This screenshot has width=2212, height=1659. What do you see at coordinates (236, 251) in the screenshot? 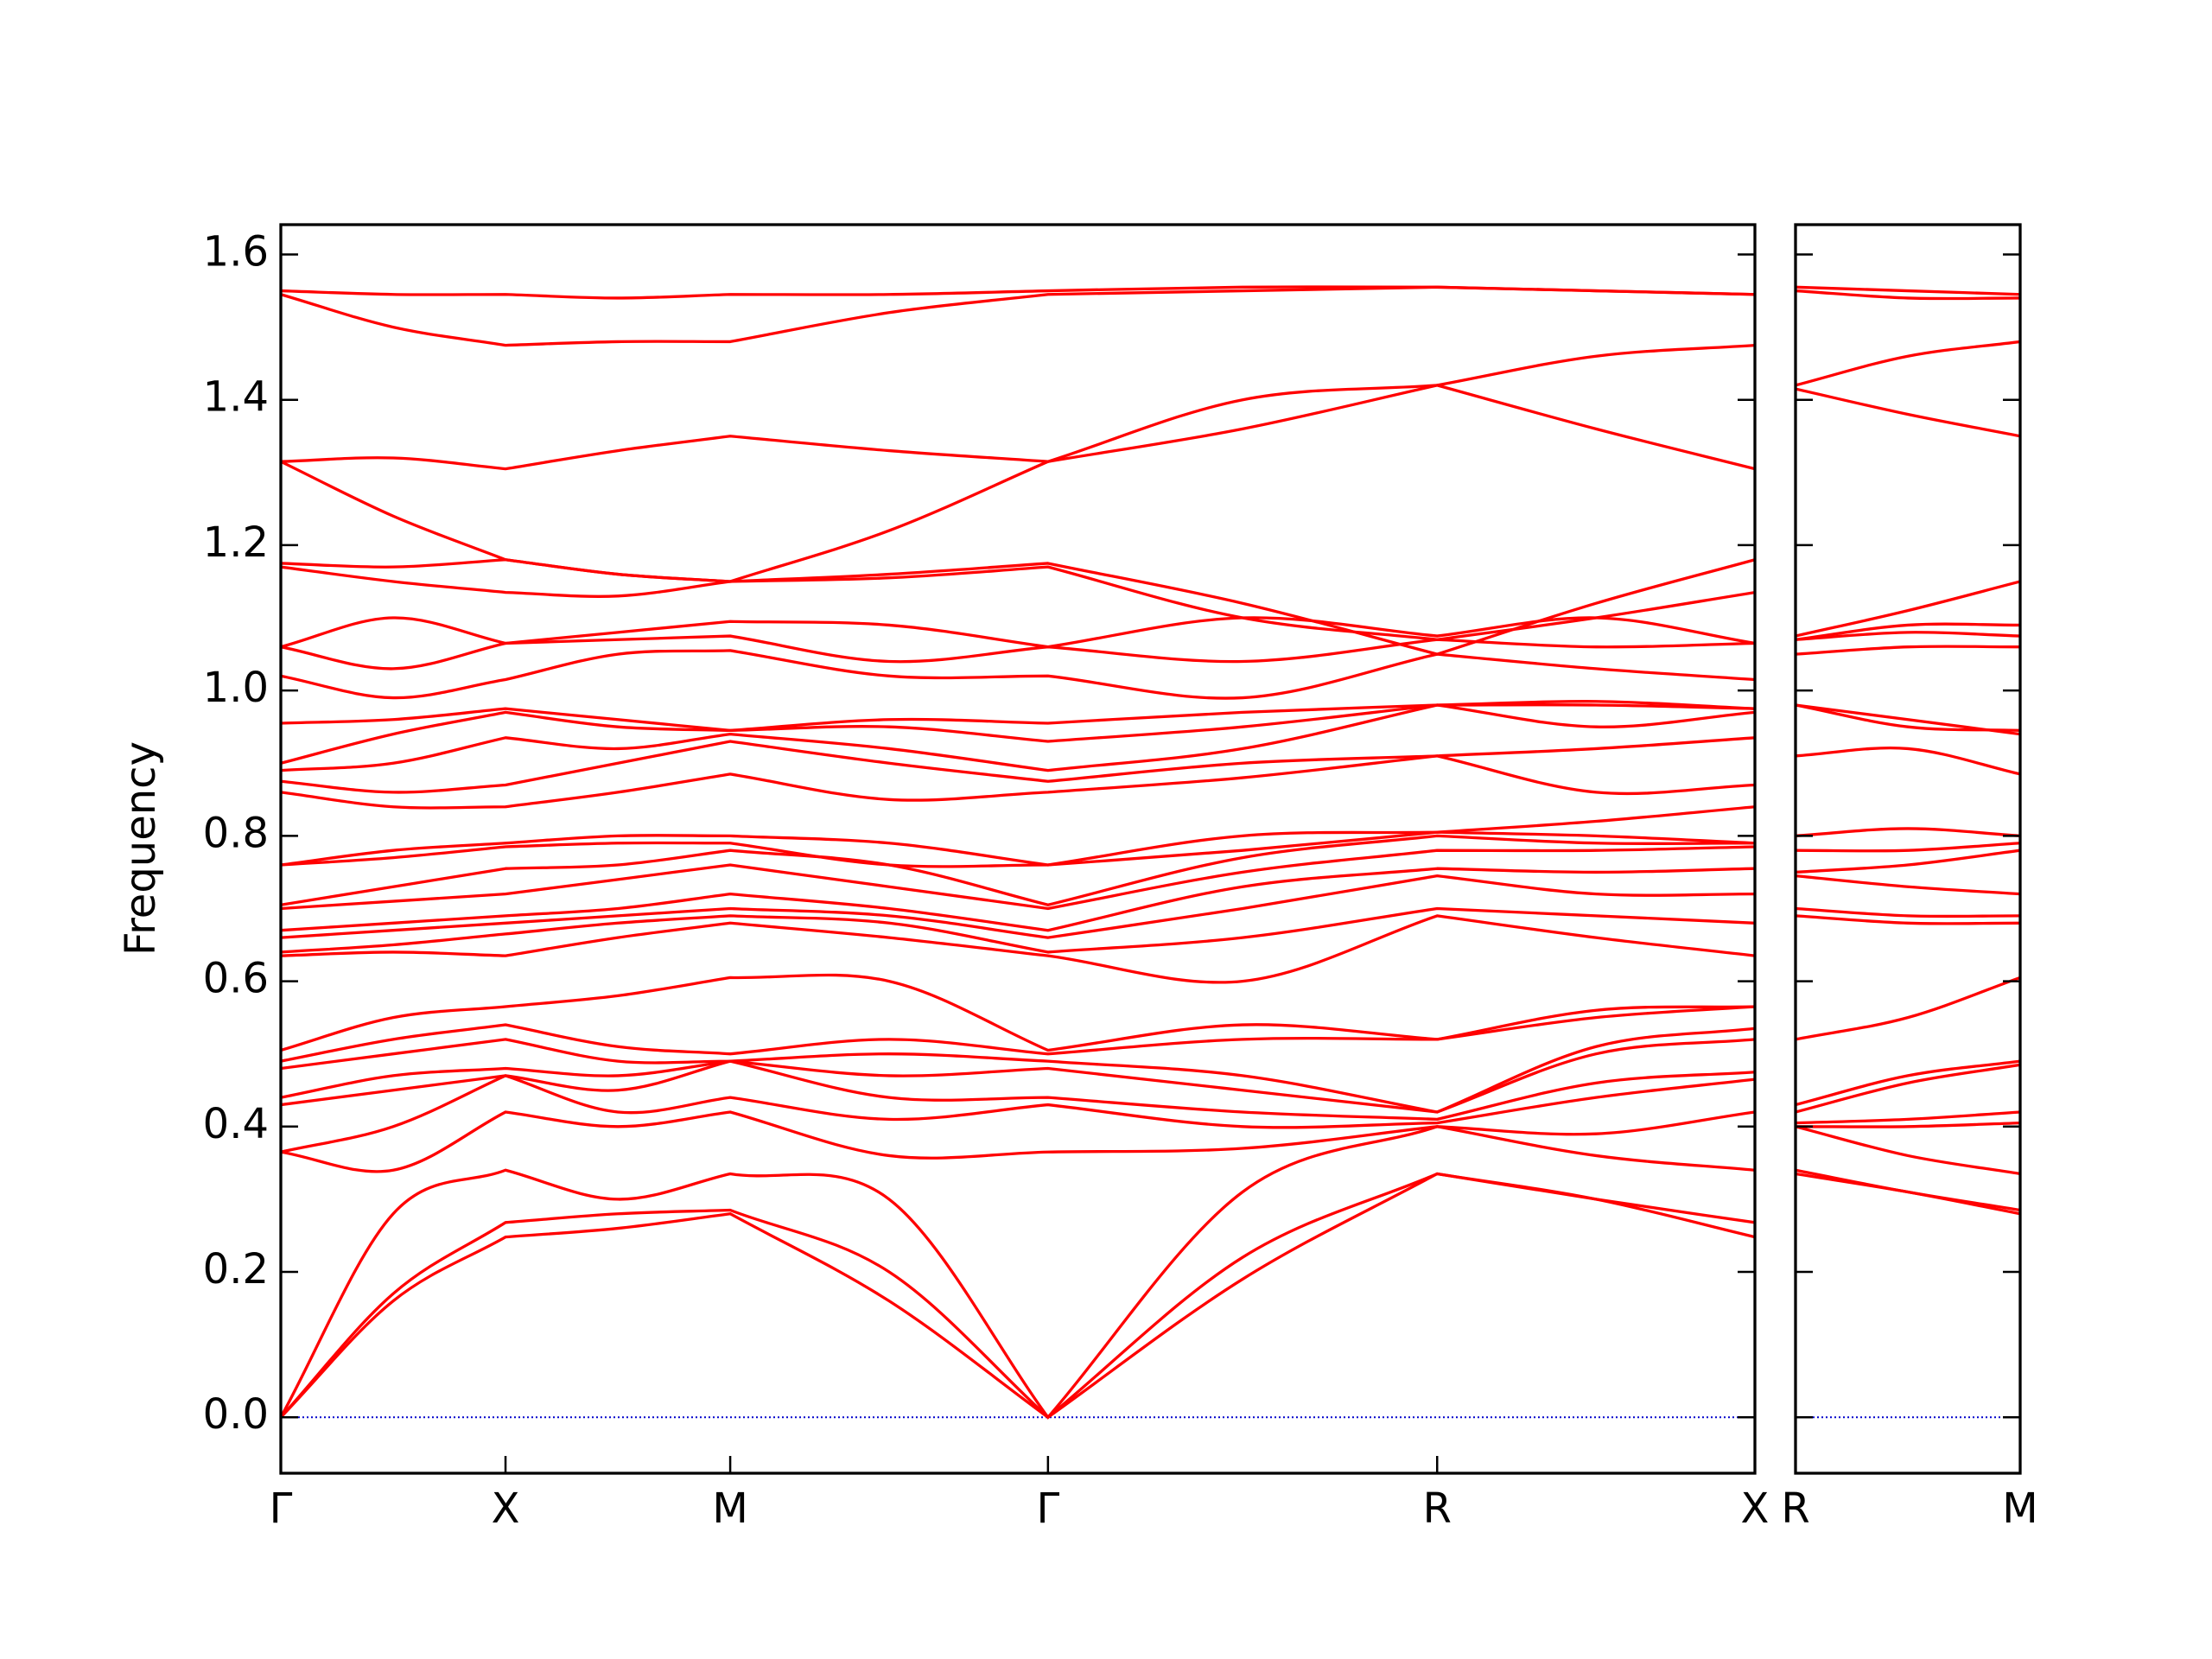
I see `y-tick-label: 1.6` at bounding box center [236, 251].